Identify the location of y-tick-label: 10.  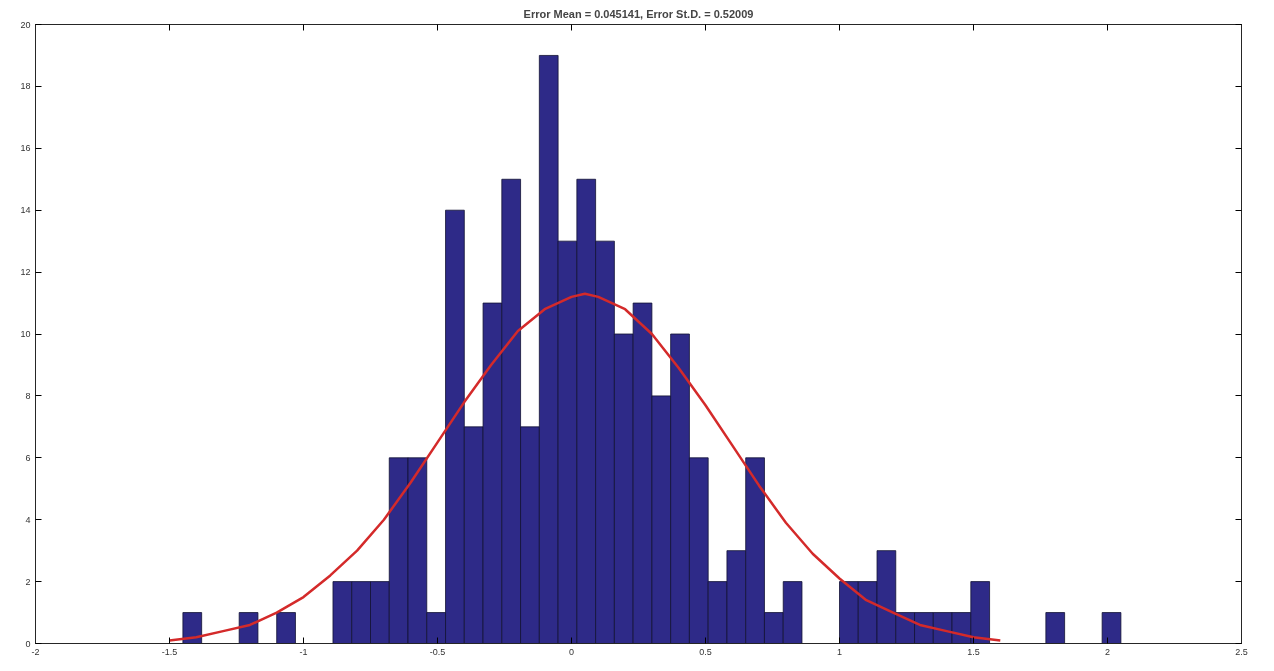
(25, 334).